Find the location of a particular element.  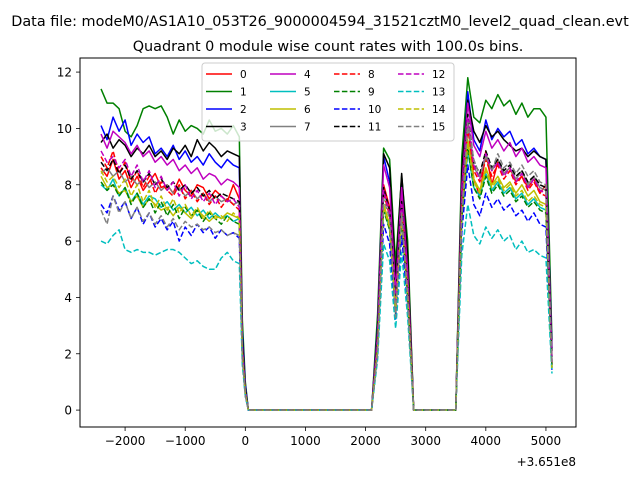

legend-label-4: 4 is located at coordinates (307, 75).